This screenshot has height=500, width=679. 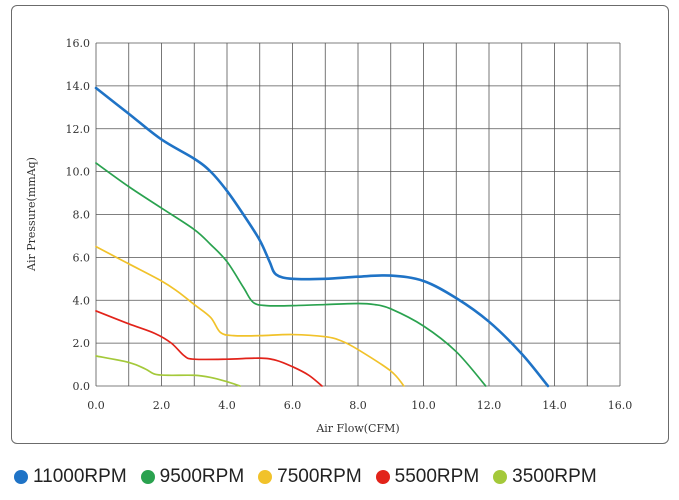 I want to click on legend-item-11000rpm: 11000RPM, so click(x=70, y=477).